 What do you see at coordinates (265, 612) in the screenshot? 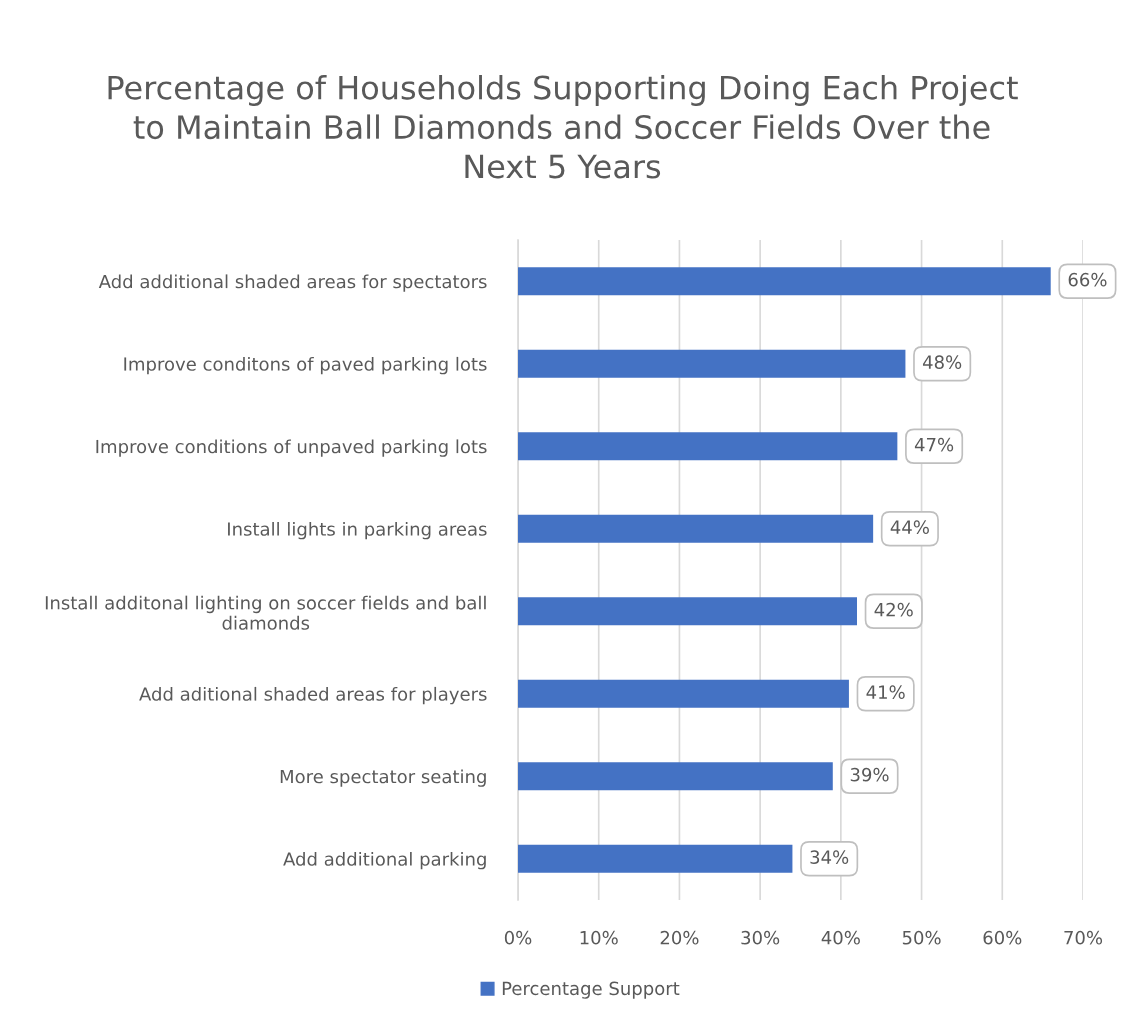
I see `y-tick-label: Install additonal lighting on soccer fields and ball diamonds` at bounding box center [265, 612].